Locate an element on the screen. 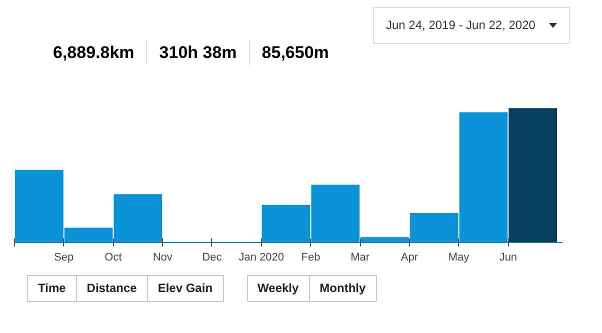 The width and height of the screenshot is (602, 333). text: 6,889.8km is located at coordinates (94, 53).